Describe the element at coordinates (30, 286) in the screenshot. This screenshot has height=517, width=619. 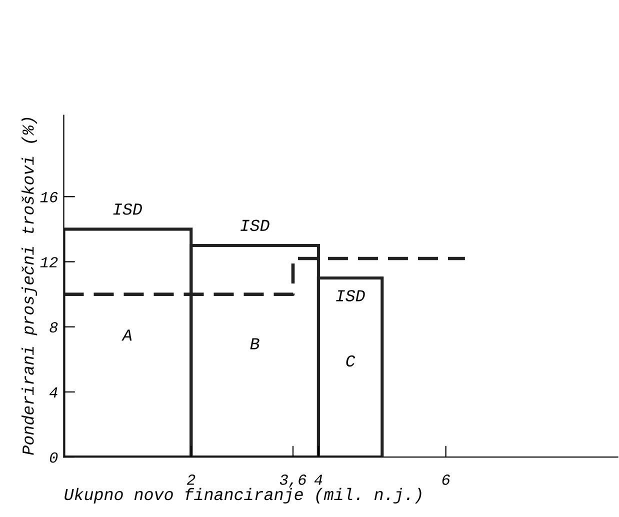
I see `y-axis-title: Ponderirani prosječni troškovi (%)` at that location.